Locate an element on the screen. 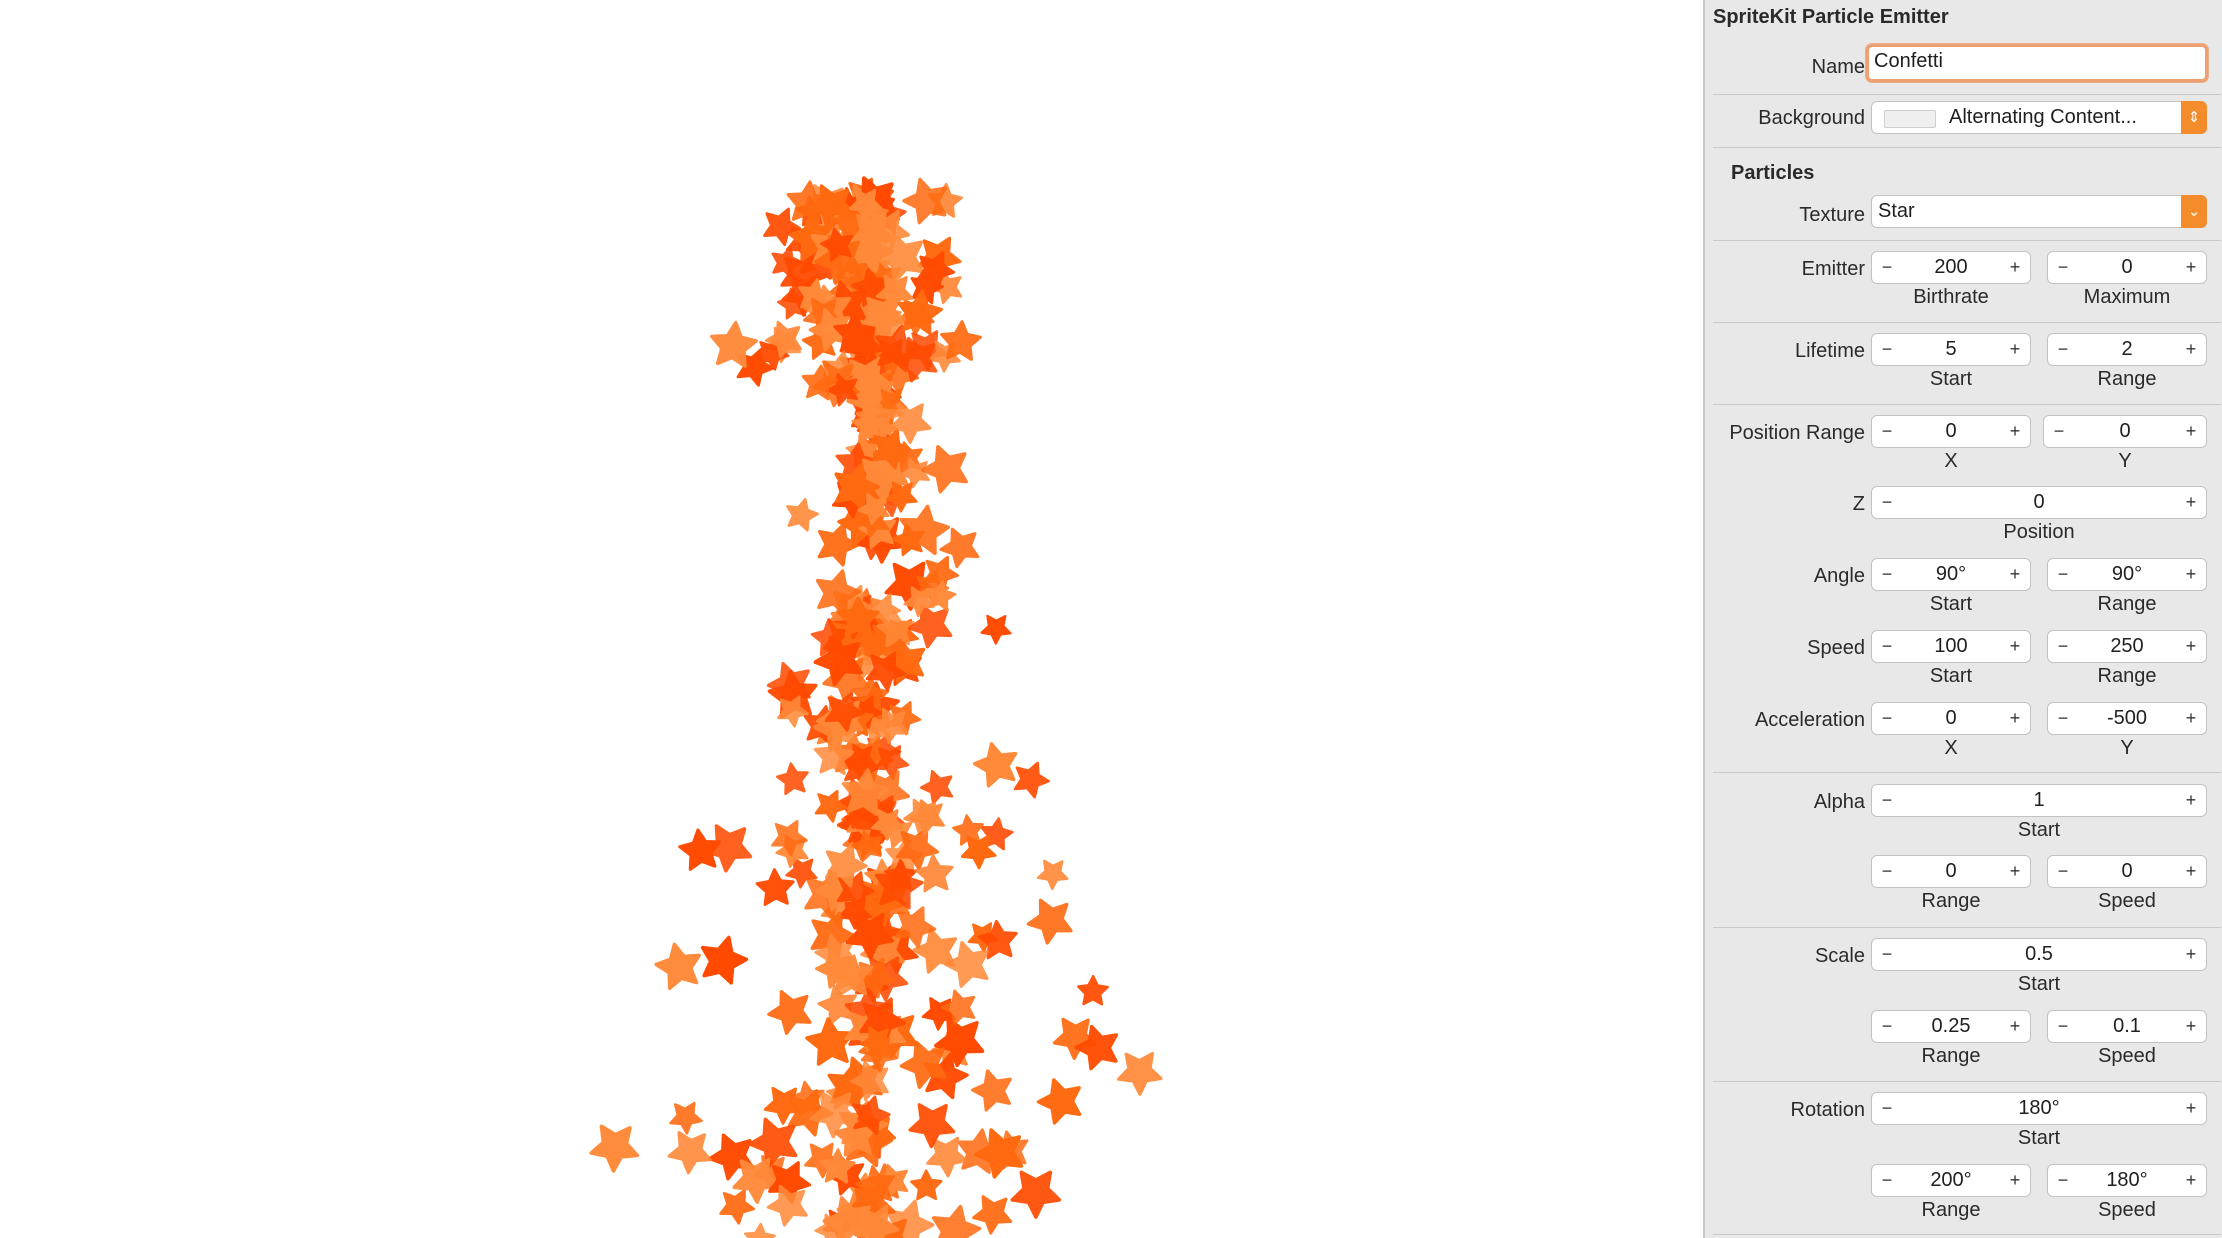 This screenshot has height=1238, width=2222. z-position-value: 0 is located at coordinates (2039, 502).